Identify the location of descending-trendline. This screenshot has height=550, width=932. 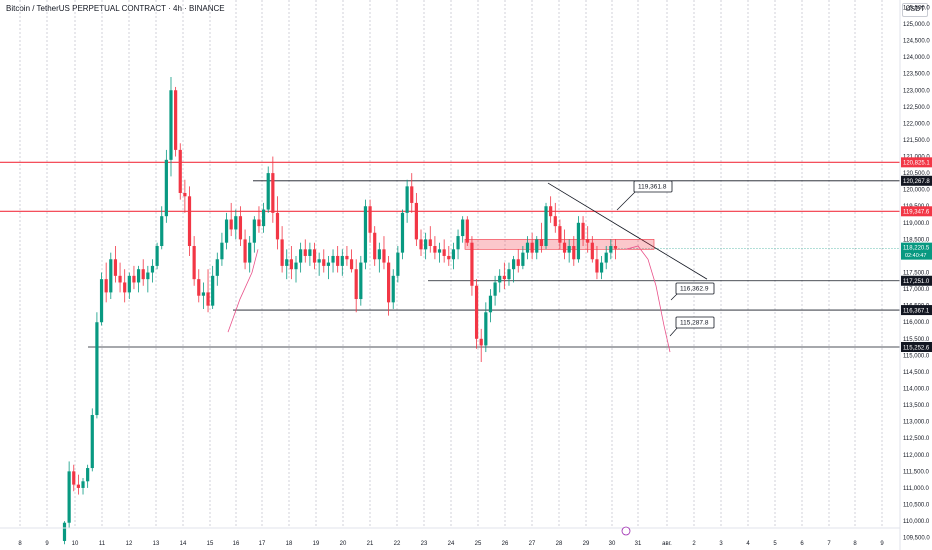
(627, 231).